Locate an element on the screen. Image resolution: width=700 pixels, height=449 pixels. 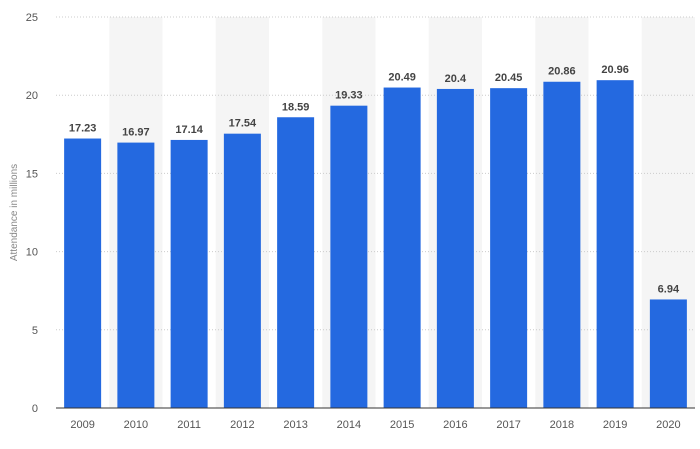
bar-2020 is located at coordinates (668, 353).